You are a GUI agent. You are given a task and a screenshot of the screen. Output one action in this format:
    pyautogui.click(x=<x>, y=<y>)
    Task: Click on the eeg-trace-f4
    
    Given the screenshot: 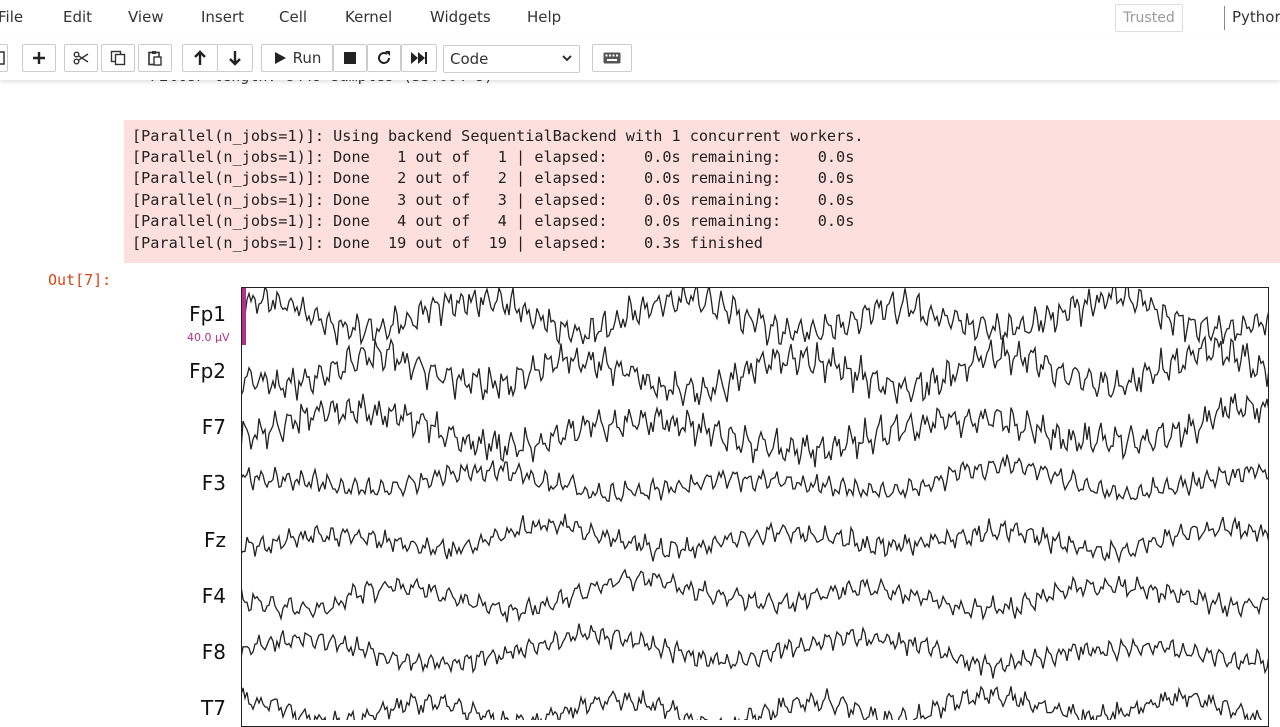 What is the action you would take?
    pyautogui.click(x=755, y=595)
    